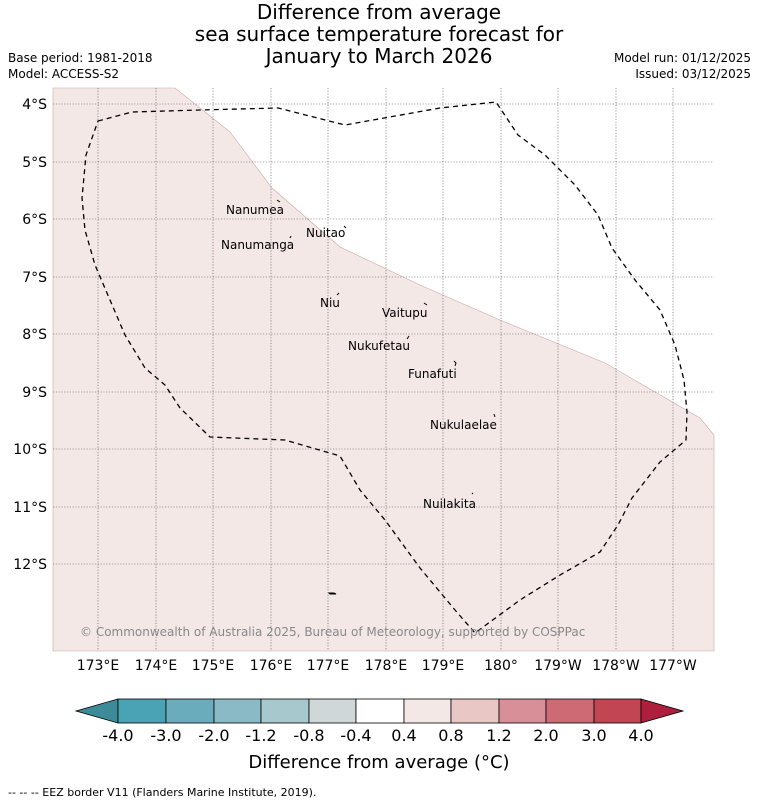 Image resolution: width=758 pixels, height=804 pixels. What do you see at coordinates (345, 227) in the screenshot?
I see `island-nuitao` at bounding box center [345, 227].